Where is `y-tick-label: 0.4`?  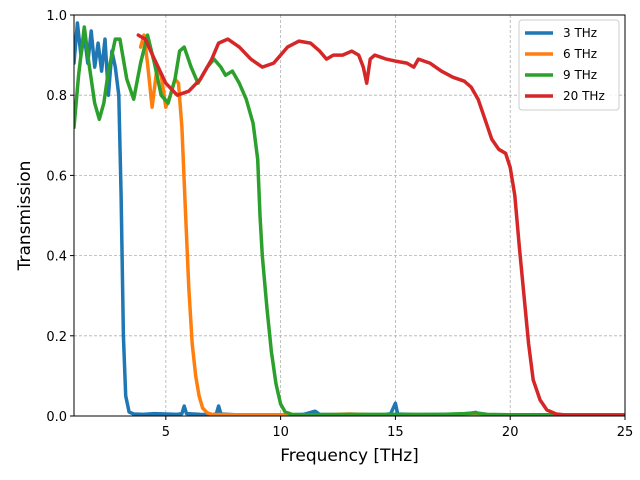
y-tick-label: 0.4 is located at coordinates (56, 257).